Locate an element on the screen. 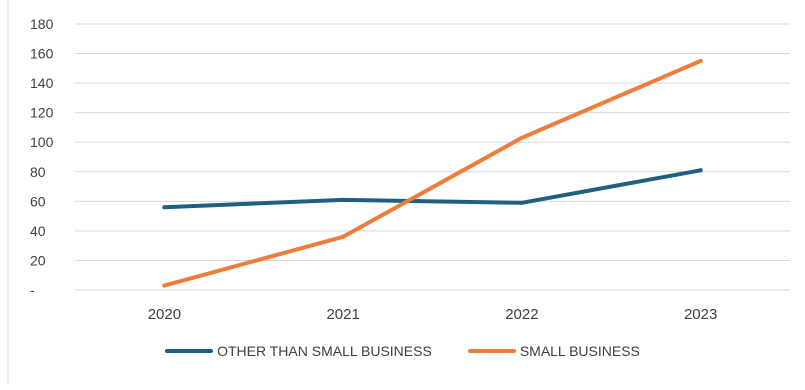  y-tick-label: 160 is located at coordinates (42, 54).